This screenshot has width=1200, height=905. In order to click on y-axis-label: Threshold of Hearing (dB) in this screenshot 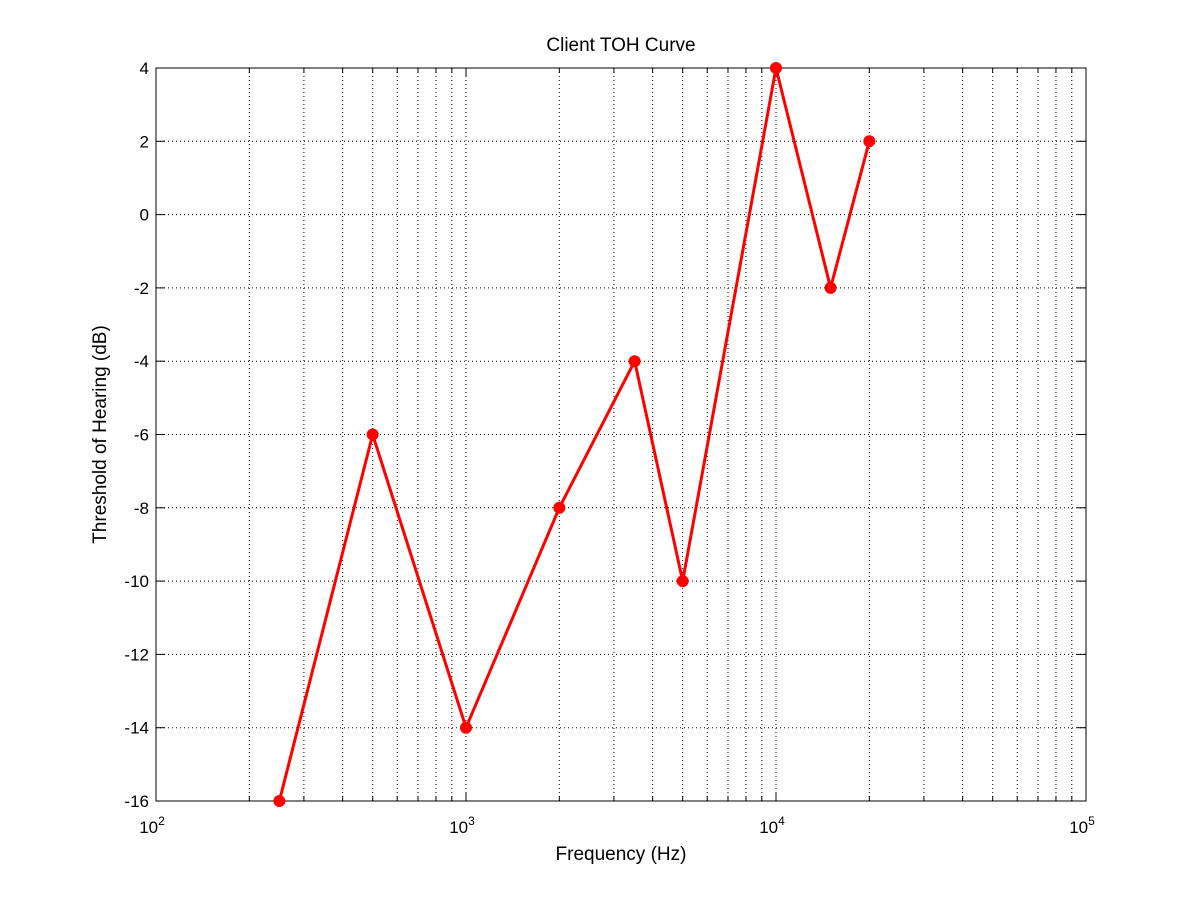, I will do `click(100, 434)`.